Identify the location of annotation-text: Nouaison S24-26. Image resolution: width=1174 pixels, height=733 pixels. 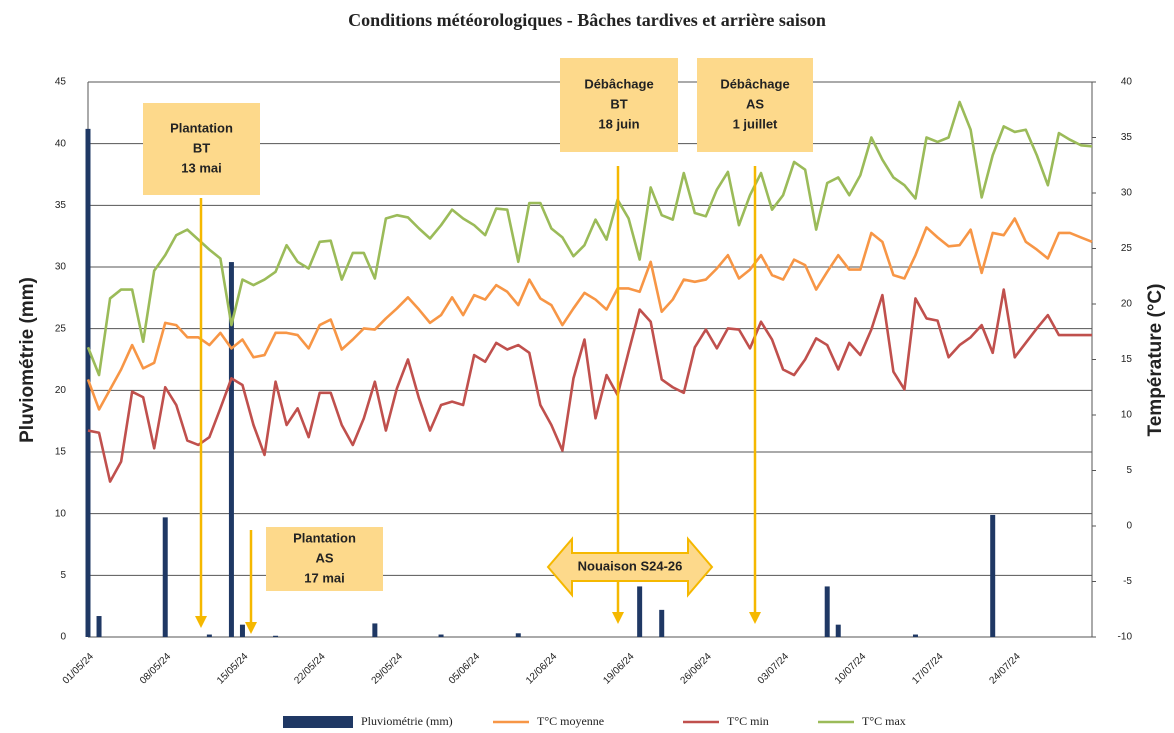
(630, 565).